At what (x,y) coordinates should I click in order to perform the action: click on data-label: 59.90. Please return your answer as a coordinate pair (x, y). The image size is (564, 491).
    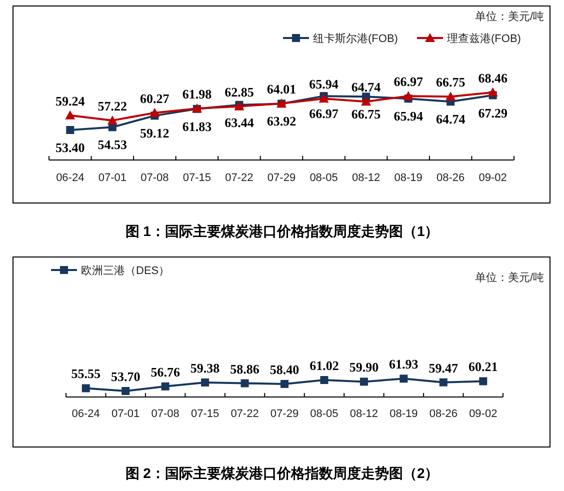
    Looking at the image, I should click on (364, 367).